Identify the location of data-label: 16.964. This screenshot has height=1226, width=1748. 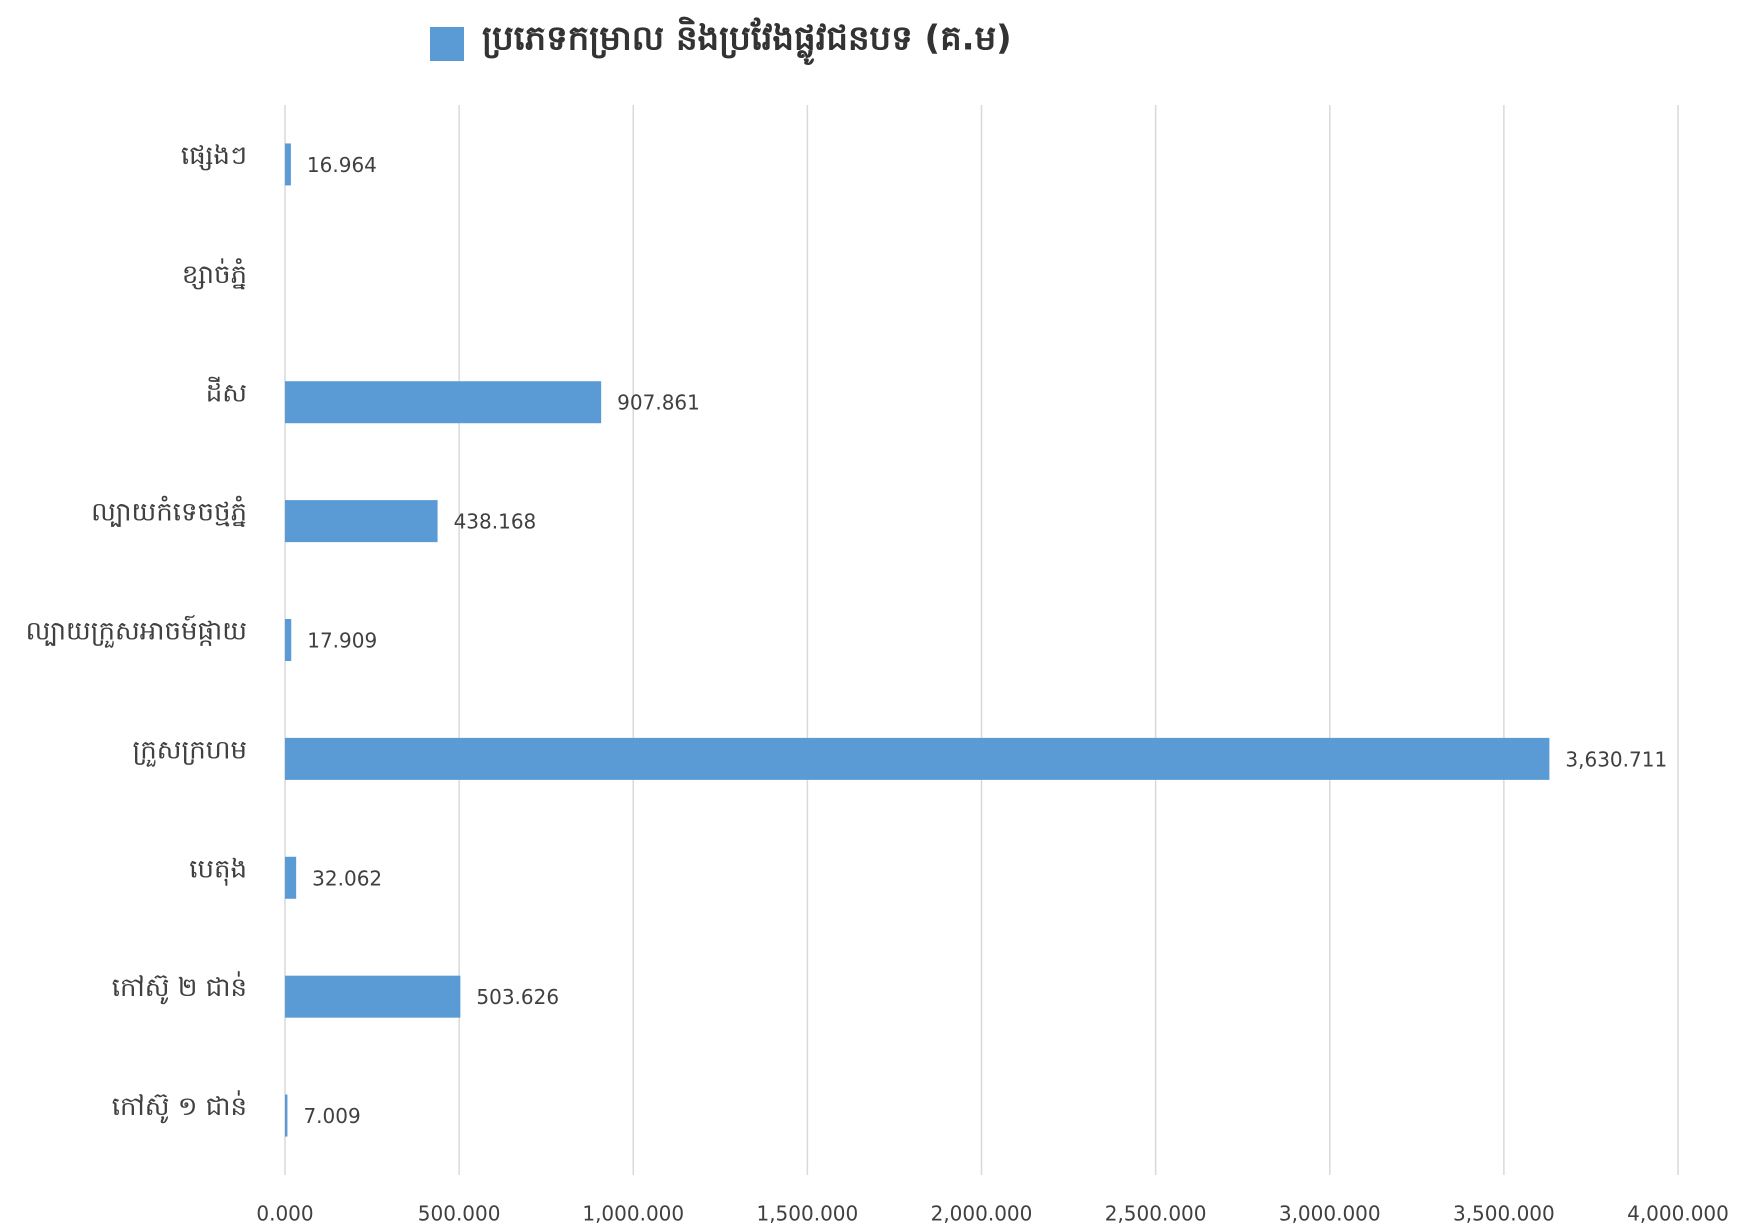
(342, 165).